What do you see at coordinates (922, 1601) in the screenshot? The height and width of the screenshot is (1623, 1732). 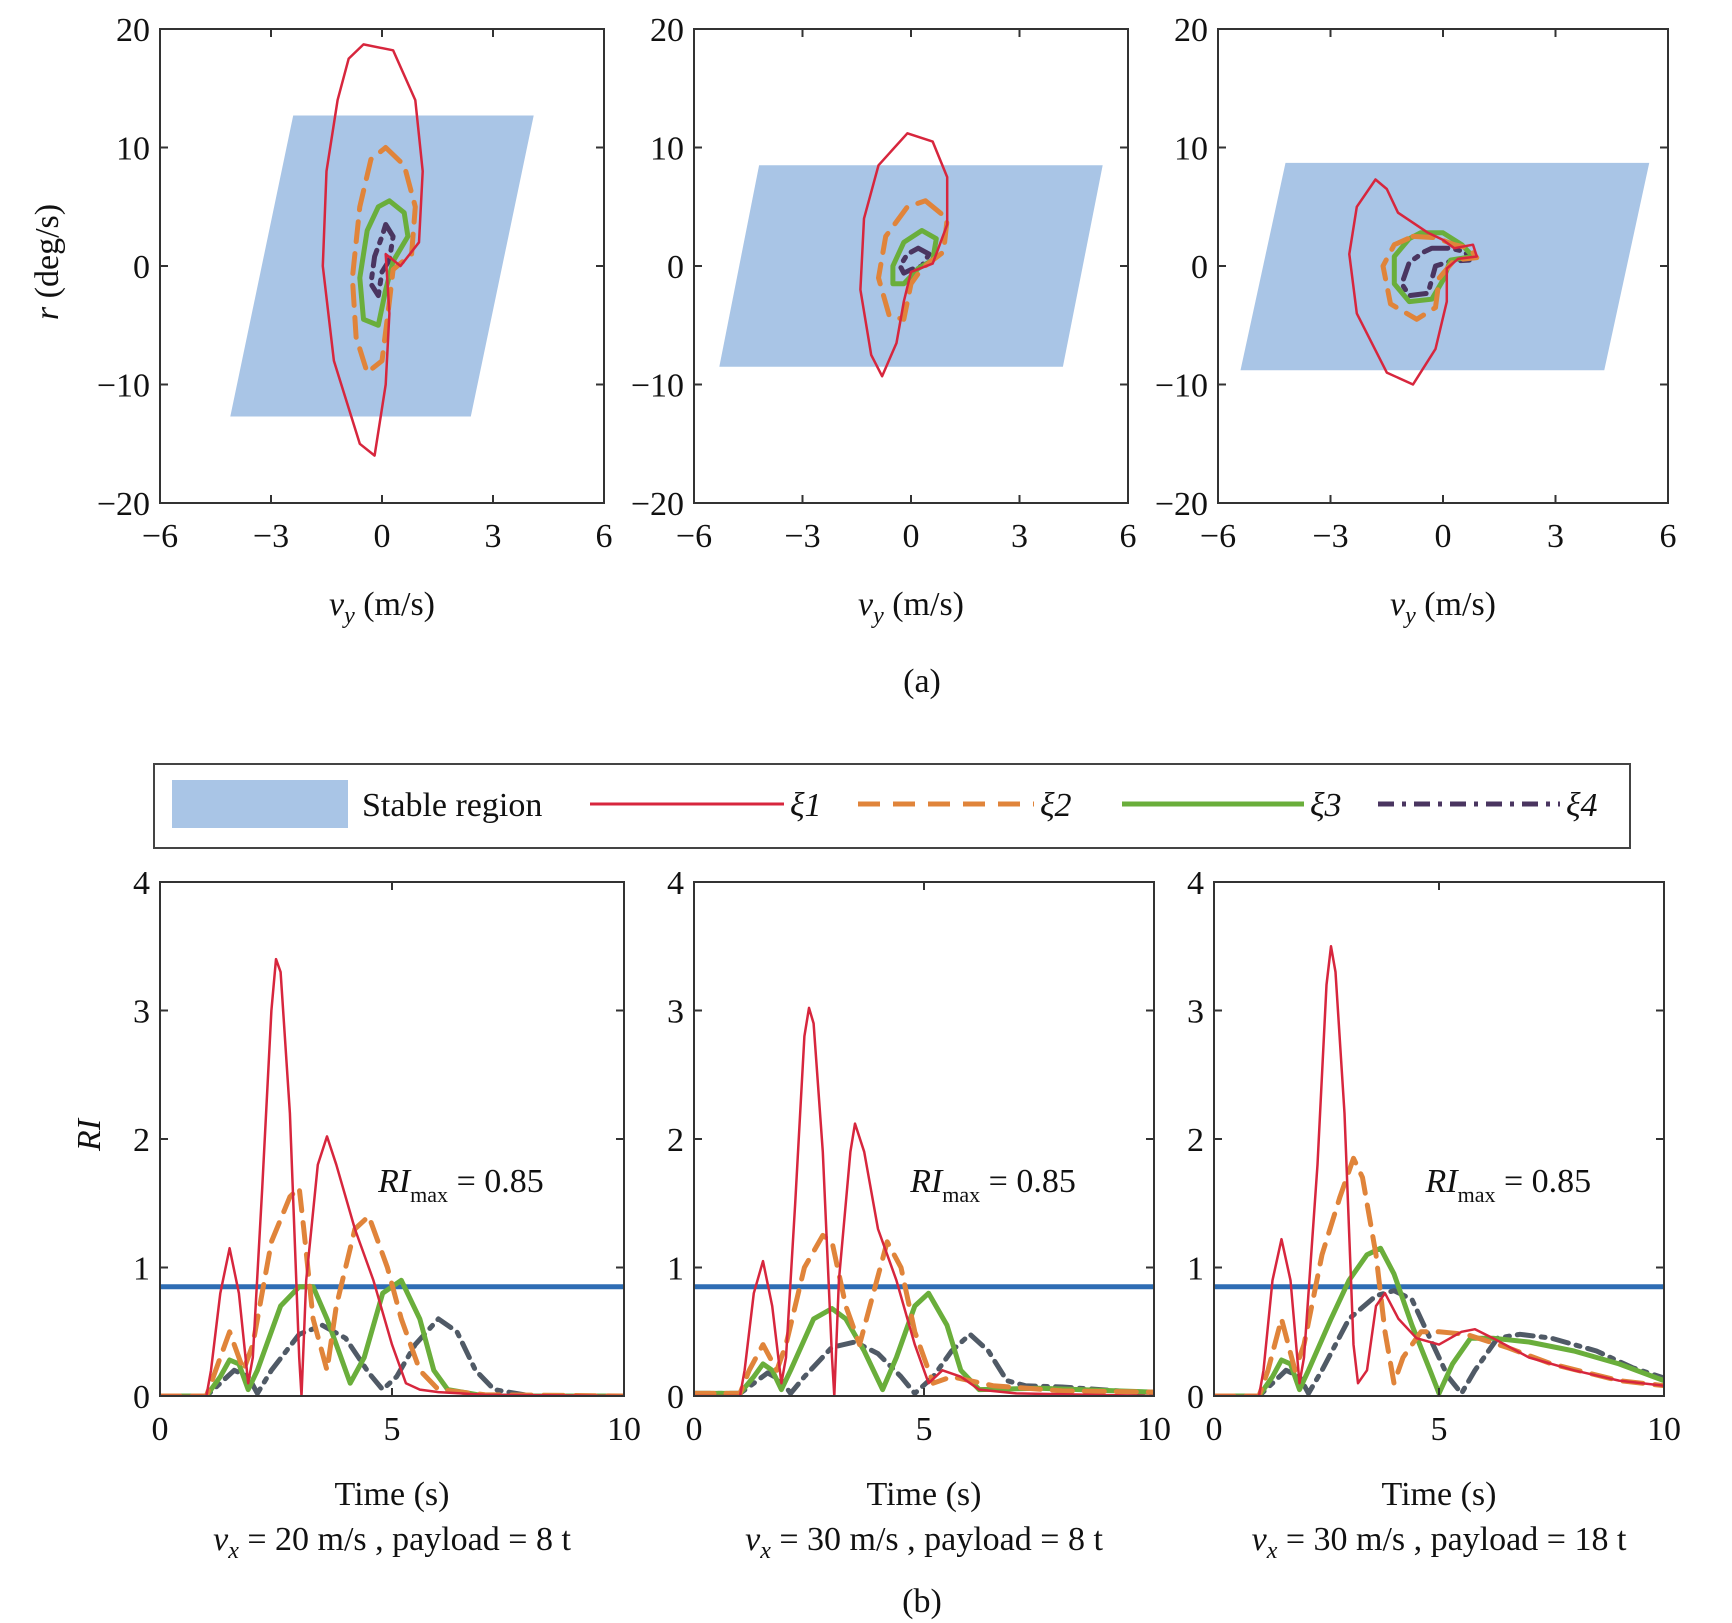 I see `caption-b: (b)` at bounding box center [922, 1601].